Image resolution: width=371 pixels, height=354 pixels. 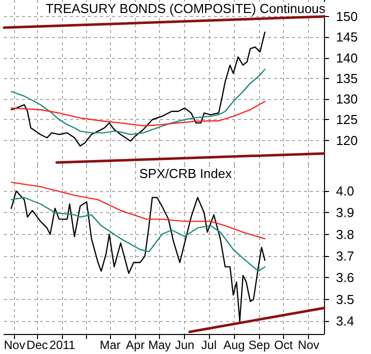 What do you see at coordinates (345, 191) in the screenshot?
I see `y-tick-label: 4.0` at bounding box center [345, 191].